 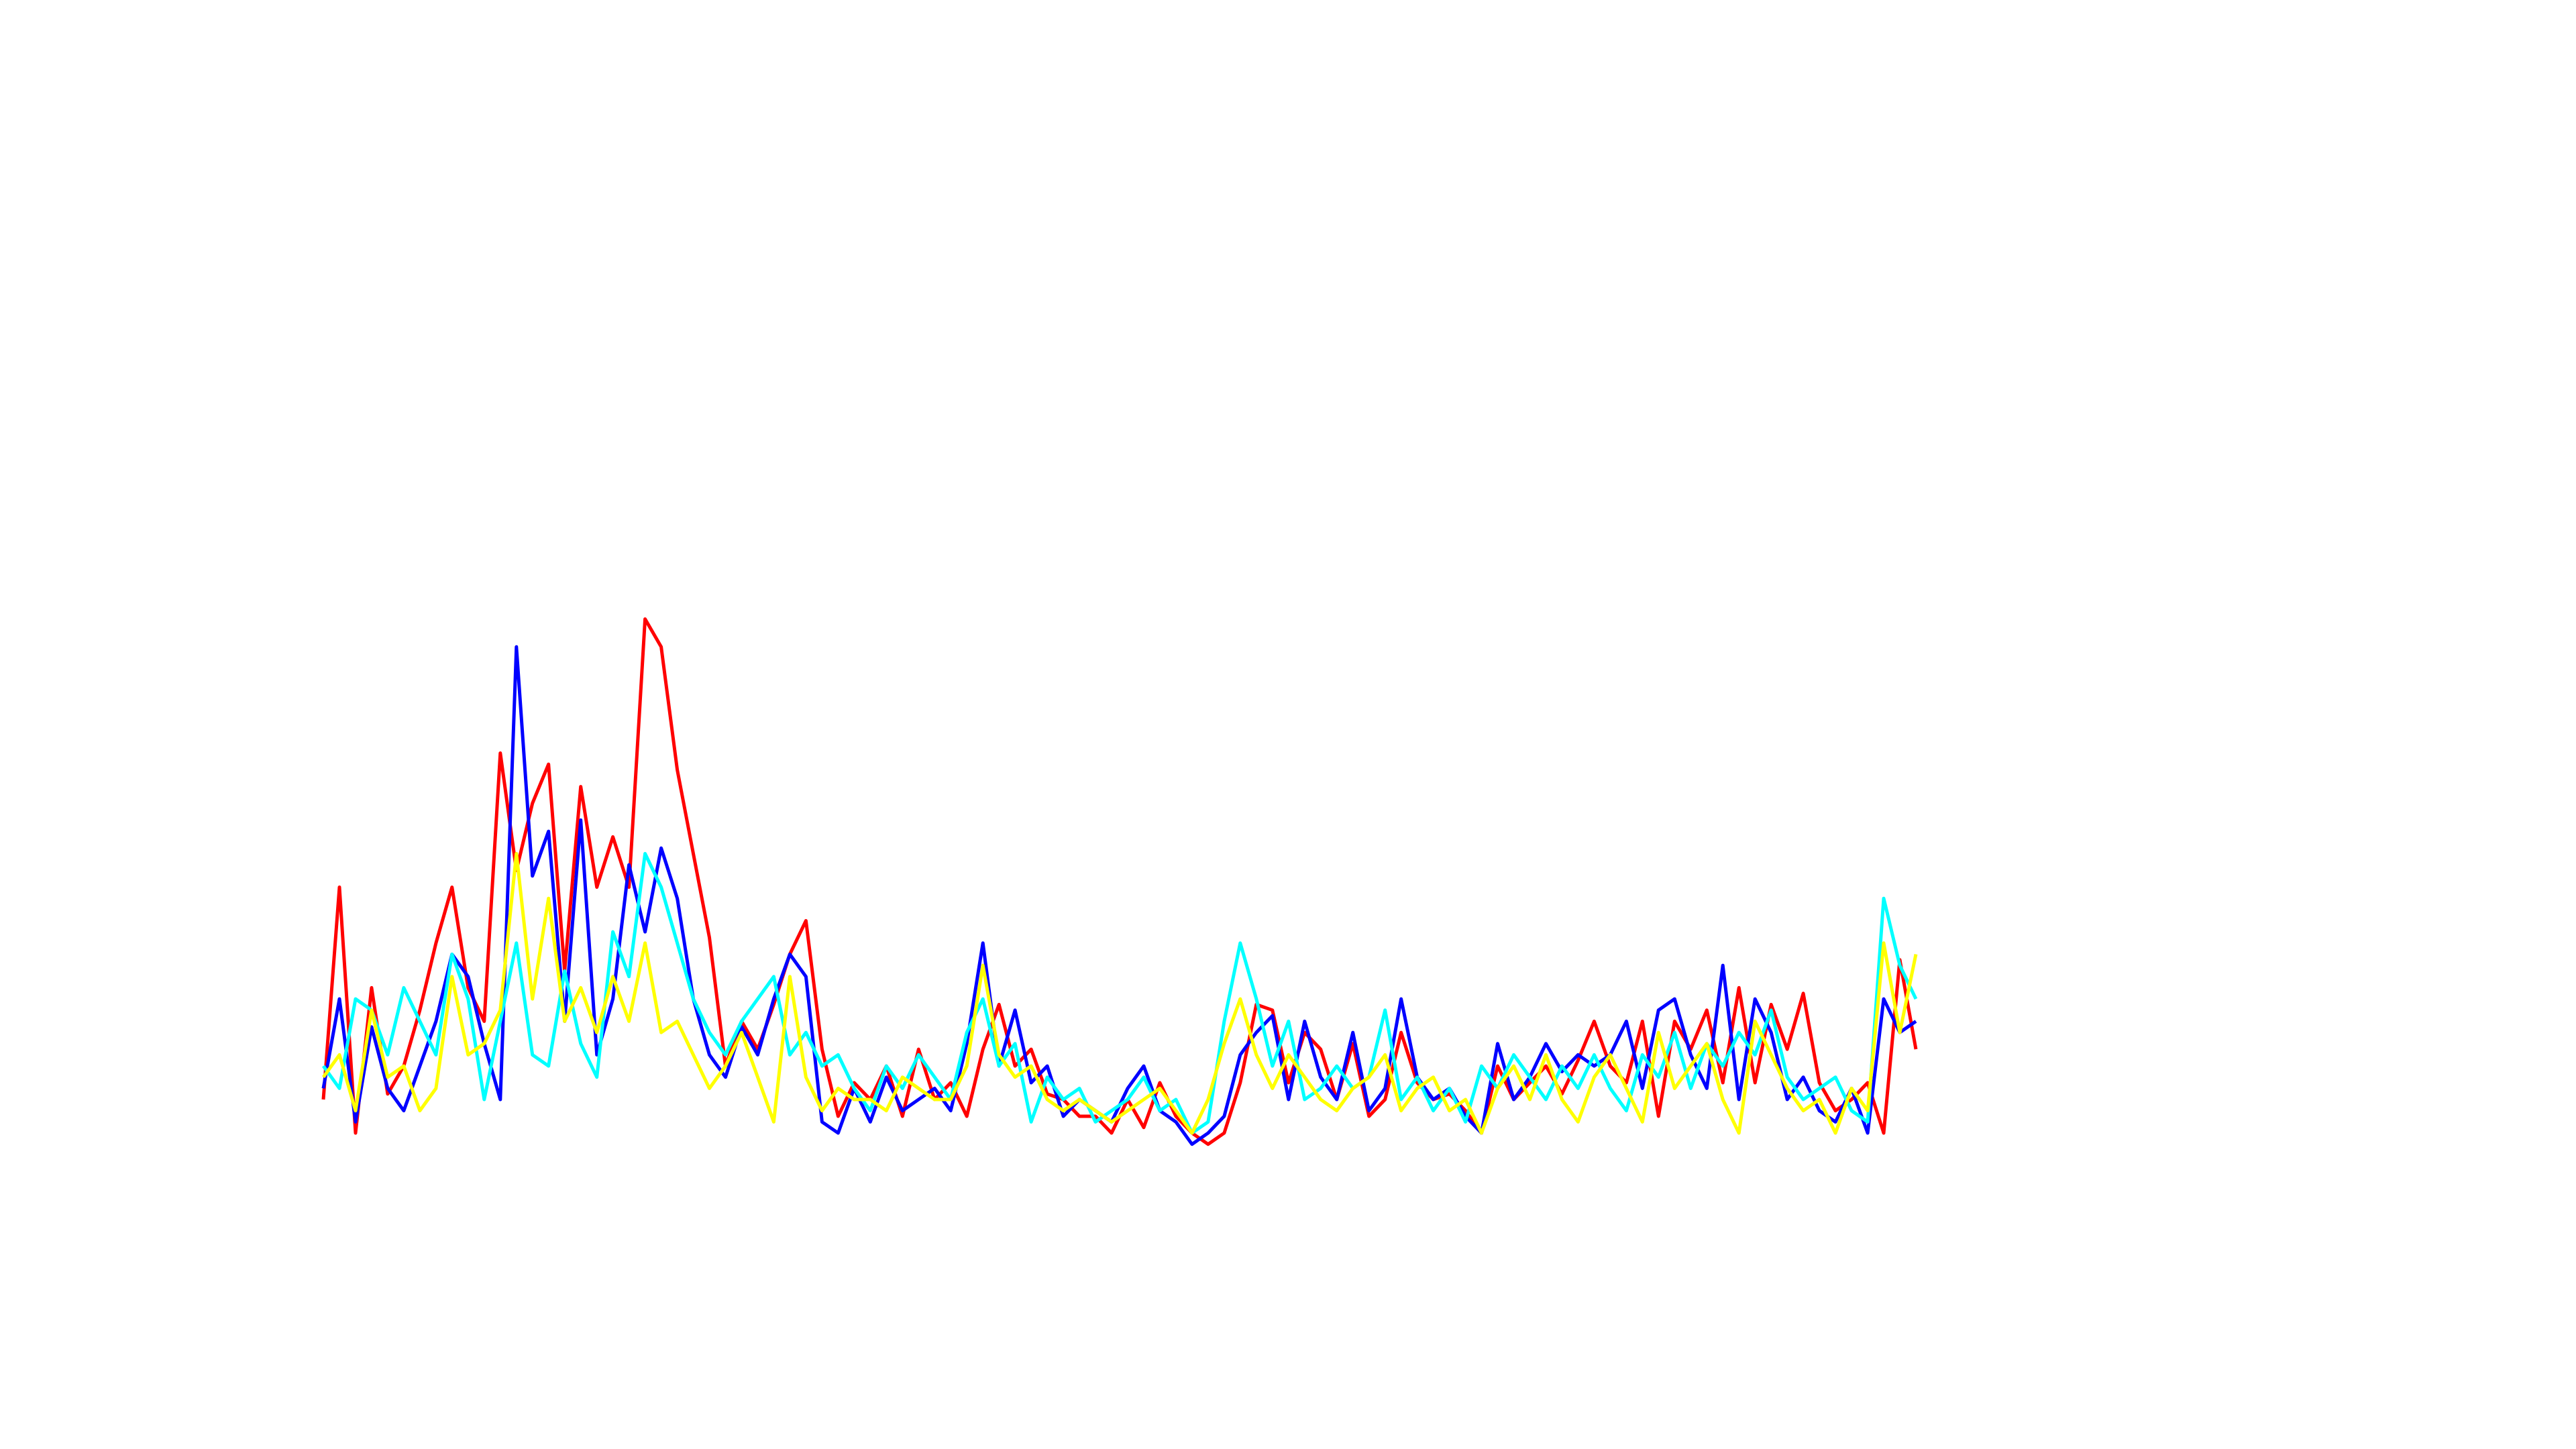 What do you see at coordinates (1119, 993) in the screenshot?
I see `series-line` at bounding box center [1119, 993].